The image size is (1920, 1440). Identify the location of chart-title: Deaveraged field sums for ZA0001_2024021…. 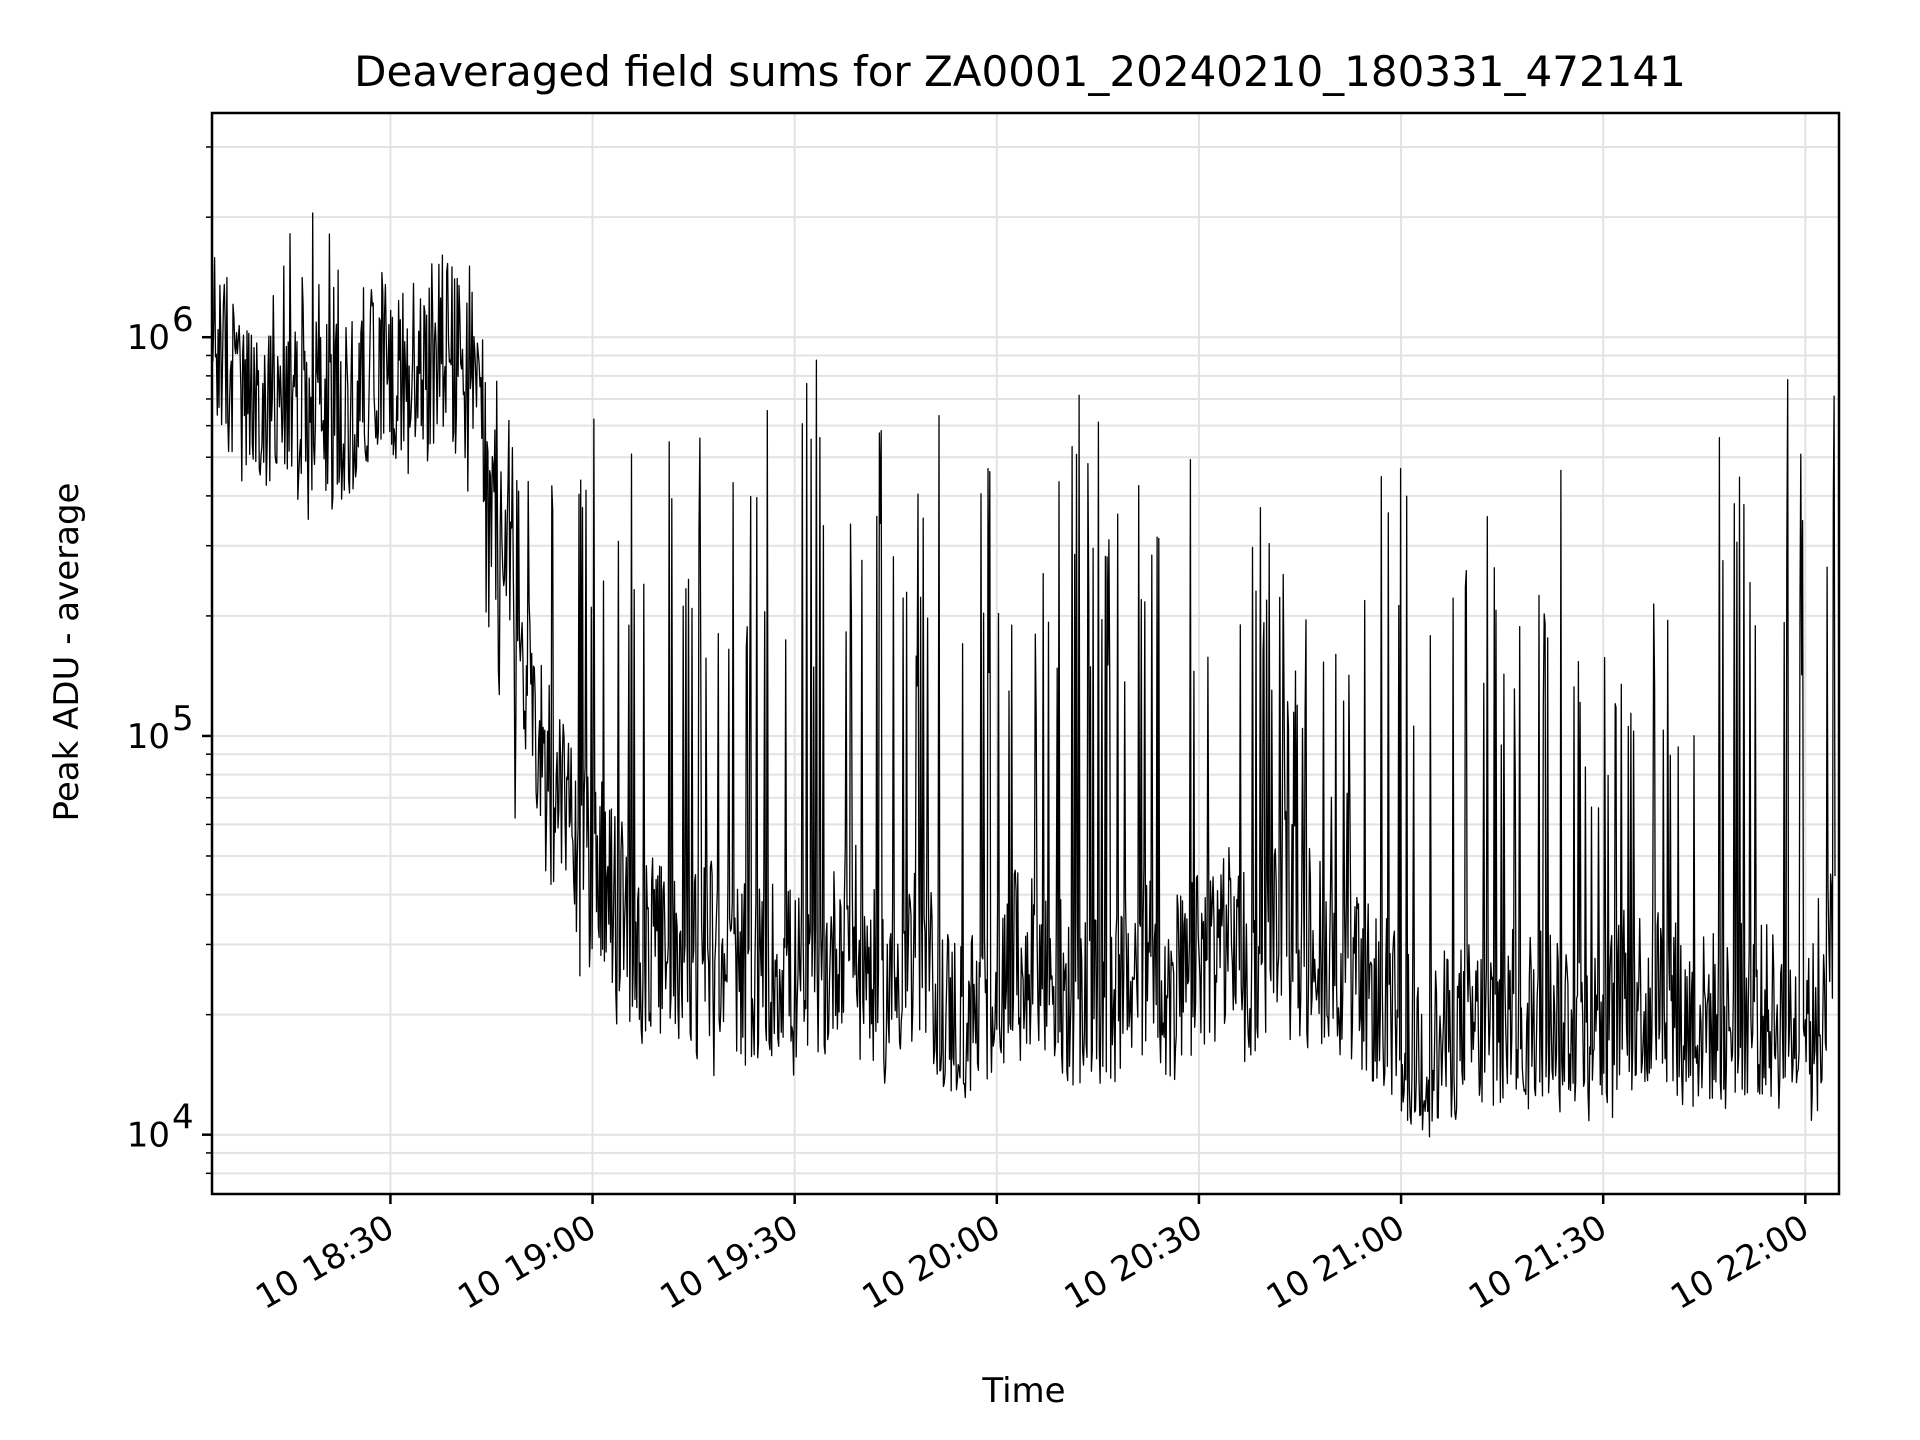
(1020, 71).